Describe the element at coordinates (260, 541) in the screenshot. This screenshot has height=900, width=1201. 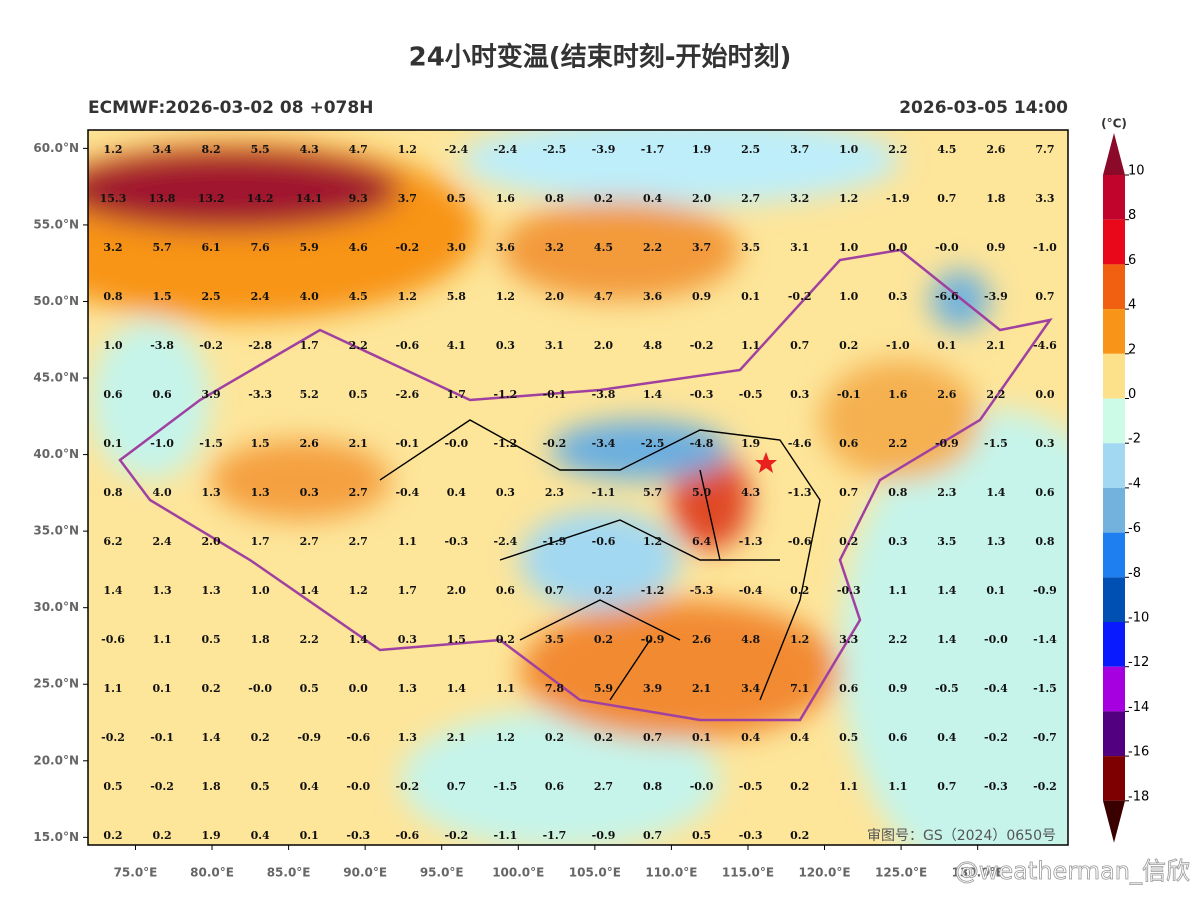
I see `grid-value: 1.7` at that location.